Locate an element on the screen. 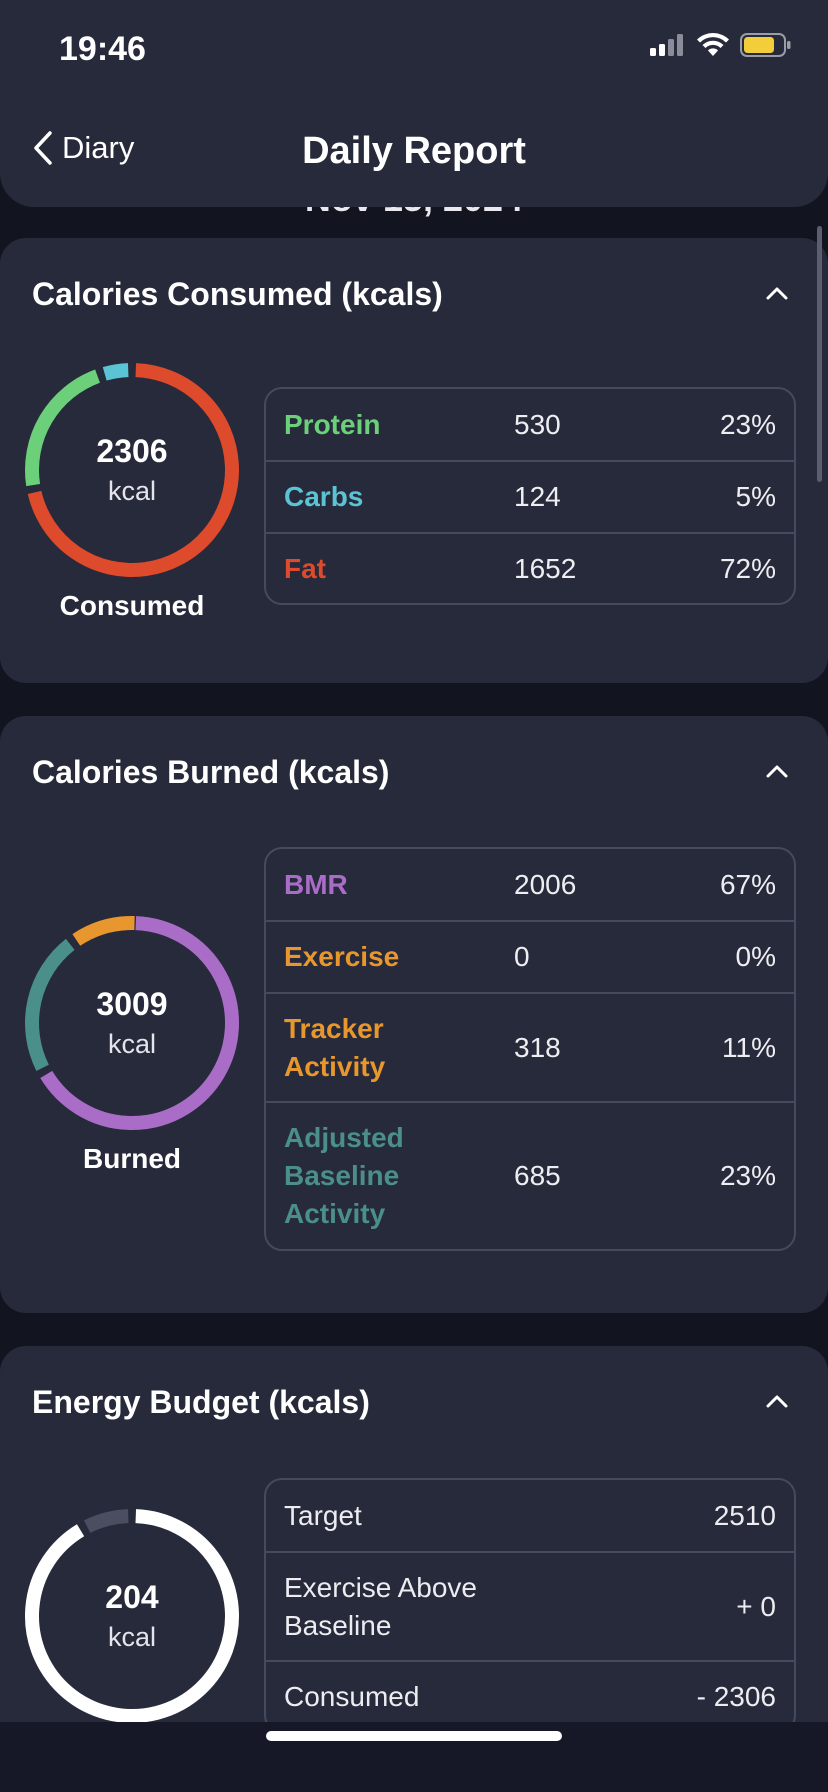 The width and height of the screenshot is (828, 1792). table-row: BMR 2006 67% is located at coordinates (530, 884).